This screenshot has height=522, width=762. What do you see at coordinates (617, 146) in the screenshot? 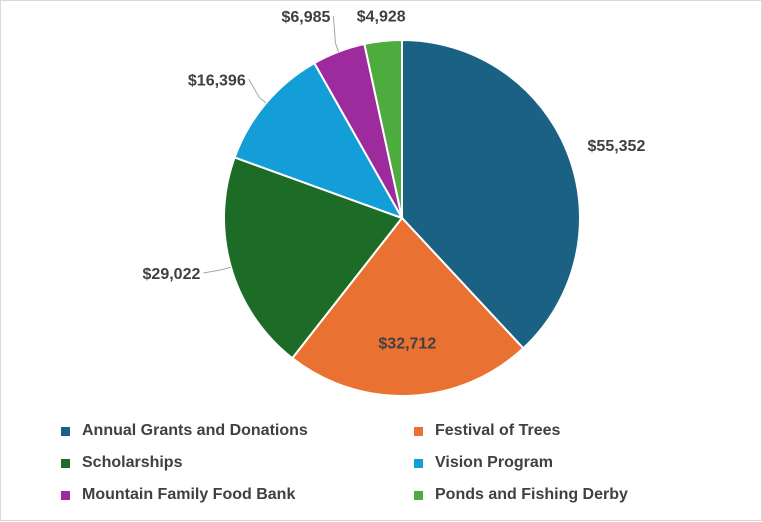
I see `data-label-annual-grants: $55,352` at bounding box center [617, 146].